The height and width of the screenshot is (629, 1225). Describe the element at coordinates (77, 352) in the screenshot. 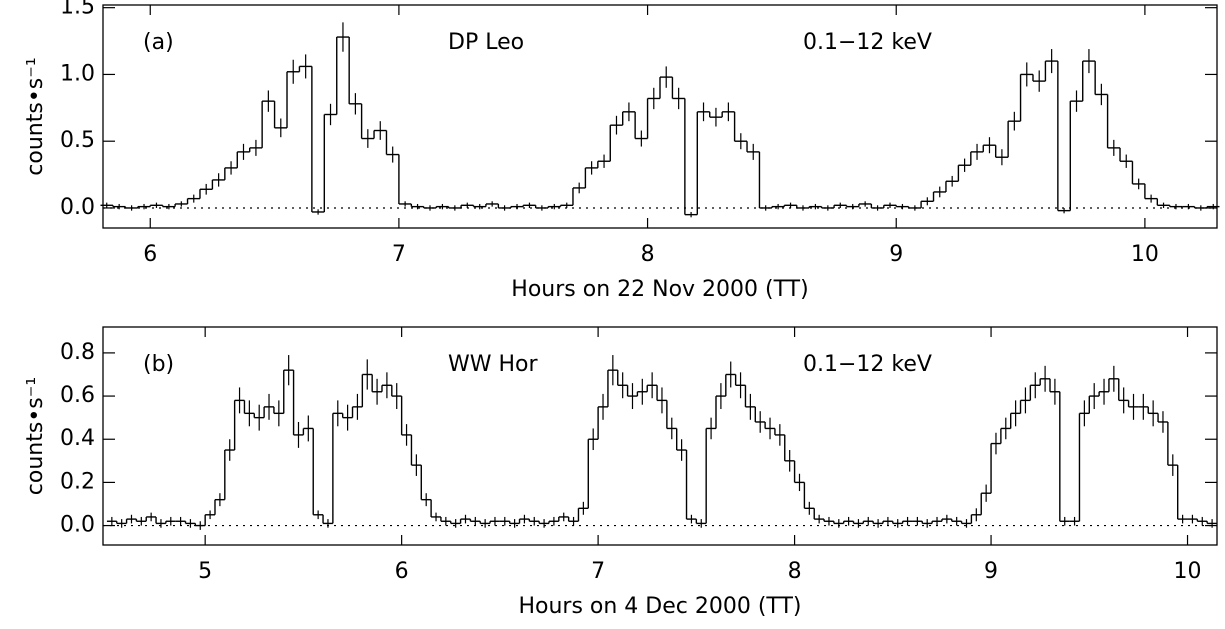

I see `y-tick-label: 0.8` at that location.